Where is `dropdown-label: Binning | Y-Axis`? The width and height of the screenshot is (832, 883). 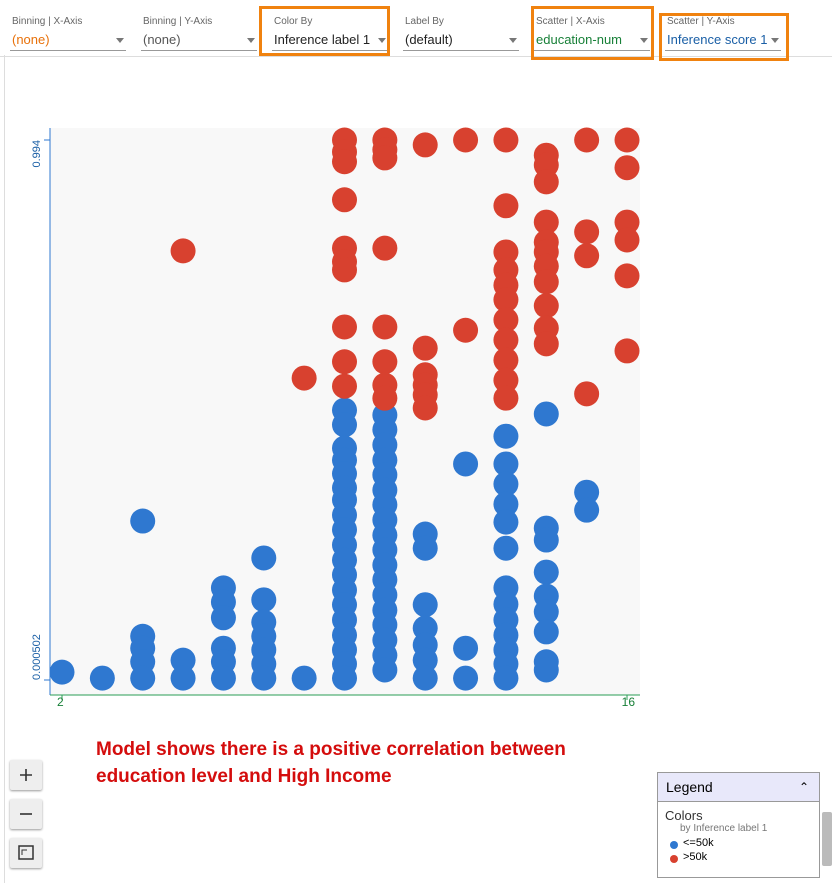
dropdown-label: Binning | Y-Axis is located at coordinates (178, 21).